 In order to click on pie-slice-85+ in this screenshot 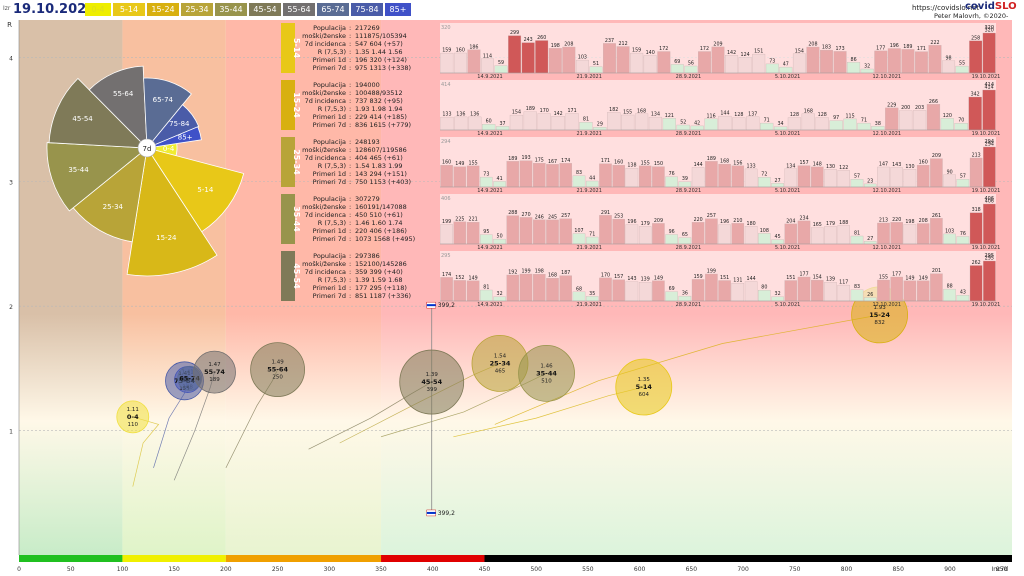, I will do `click(174, 137)`.